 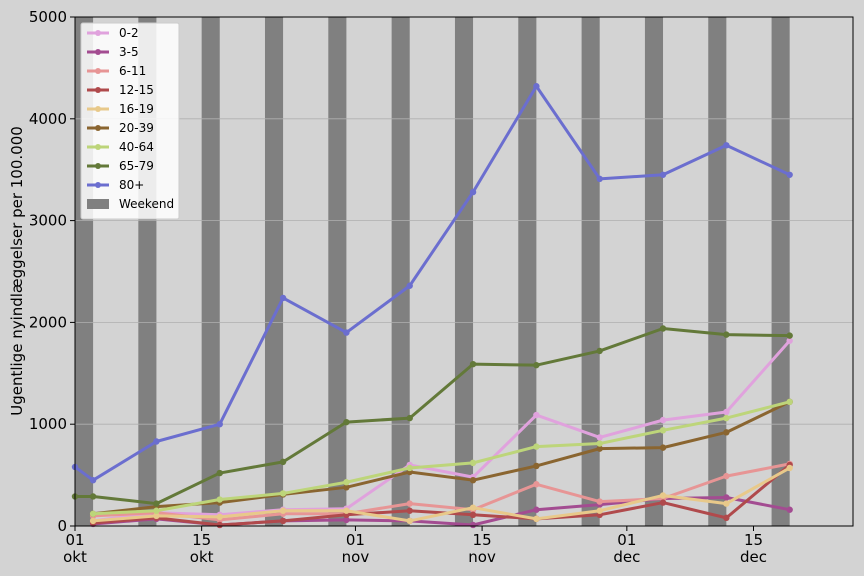 I want to click on legend-label-65-79: 65-79, so click(x=136, y=166).